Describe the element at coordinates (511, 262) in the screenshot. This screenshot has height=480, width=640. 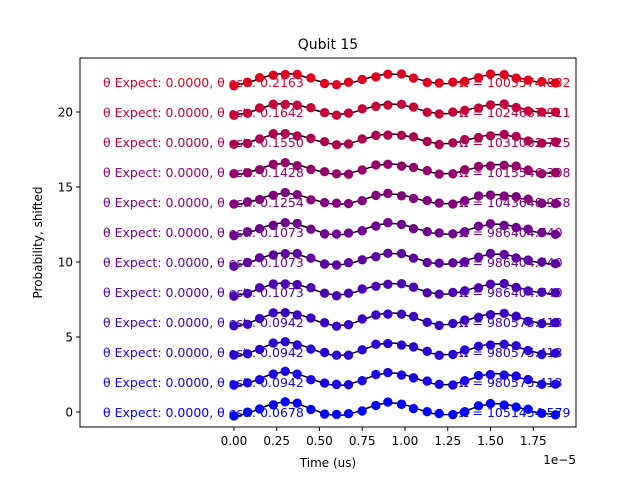
I see `omega-annotation: Ω = 986404.740` at that location.